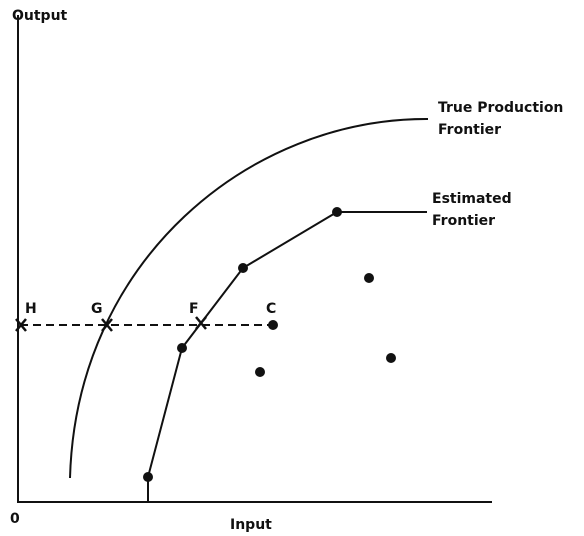  Describe the element at coordinates (500, 108) in the screenshot. I see `frontier-label: True Production` at that location.